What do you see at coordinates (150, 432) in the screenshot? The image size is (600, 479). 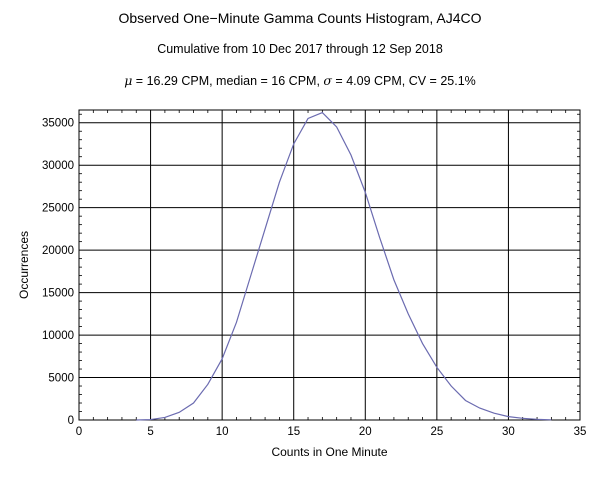 I see `x-tick-label: 5` at bounding box center [150, 432].